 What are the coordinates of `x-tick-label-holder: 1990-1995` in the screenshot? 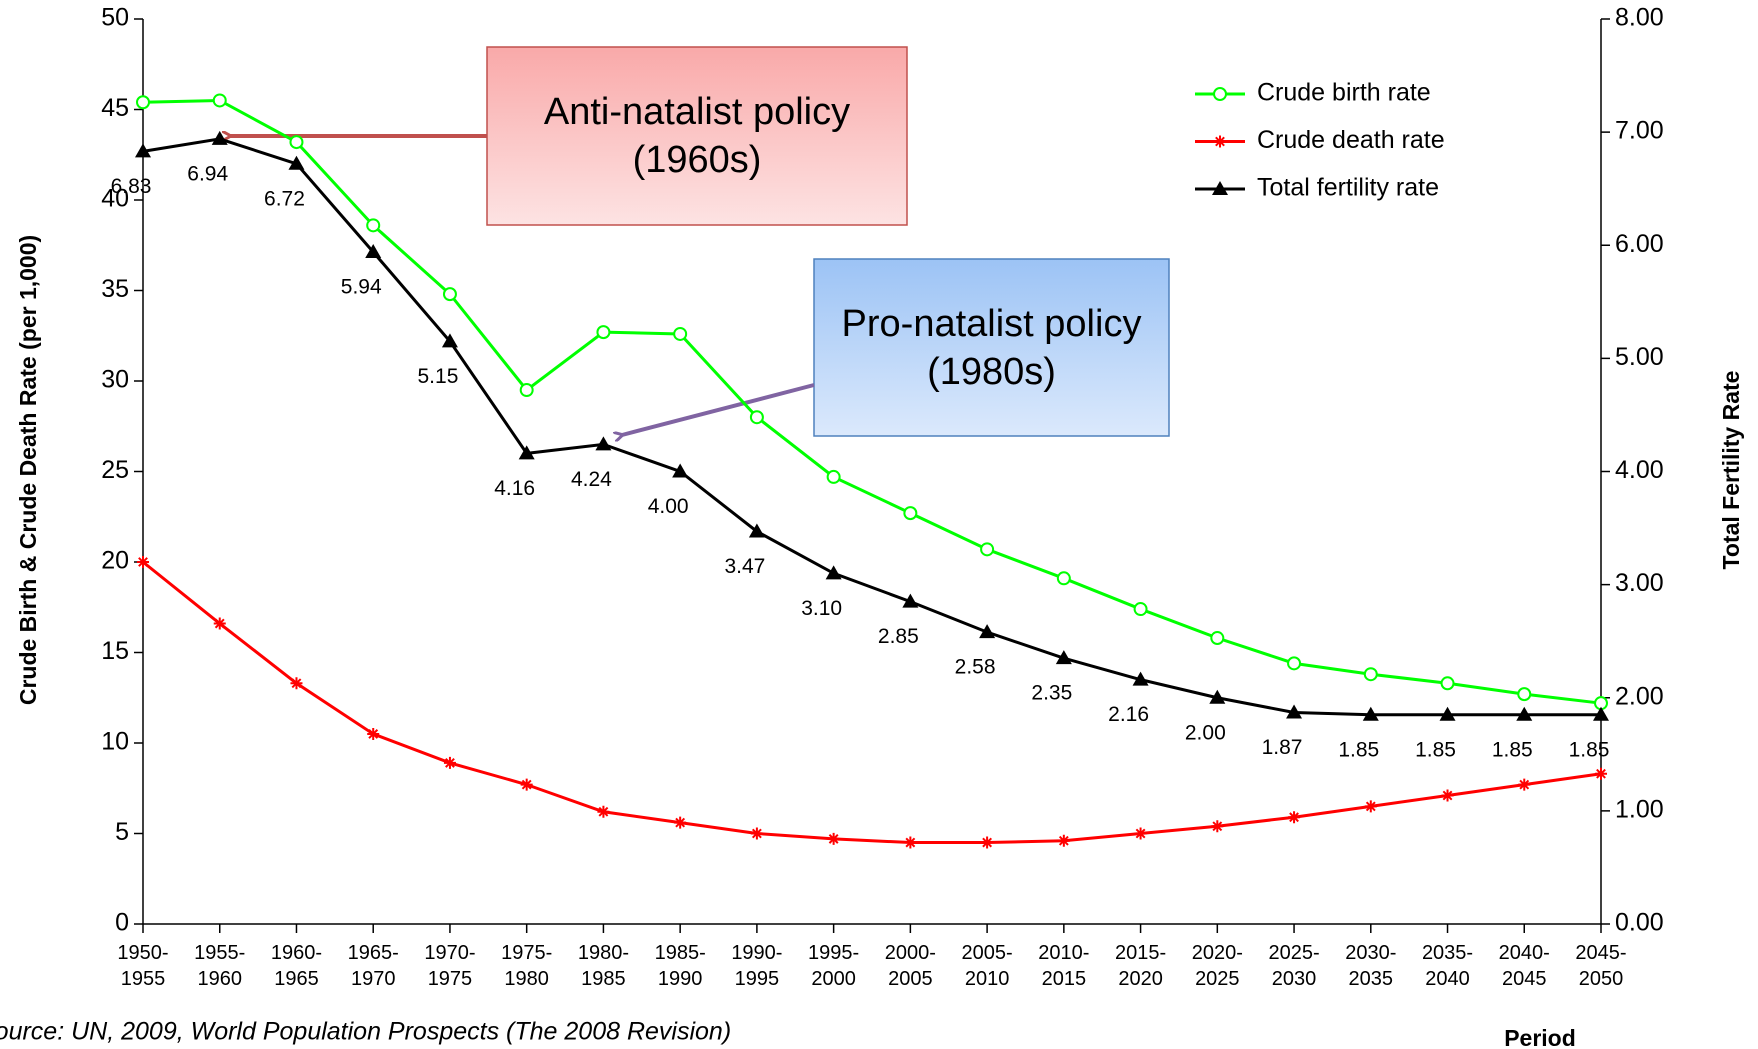 It's located at (757, 966).